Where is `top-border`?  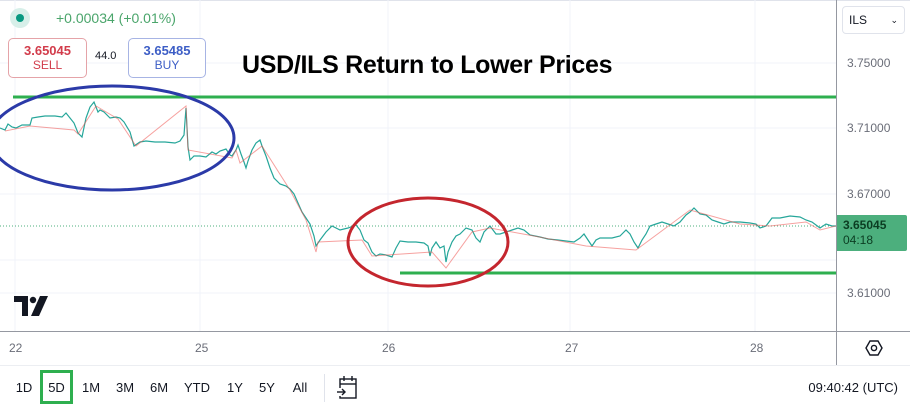 top-border is located at coordinates (455, 0).